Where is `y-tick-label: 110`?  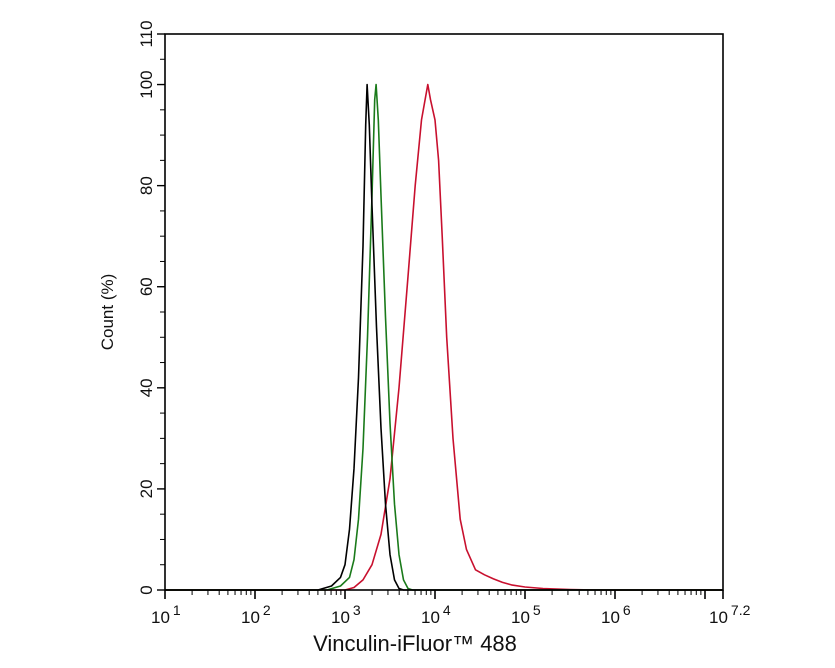
y-tick-label: 110 is located at coordinates (146, 33).